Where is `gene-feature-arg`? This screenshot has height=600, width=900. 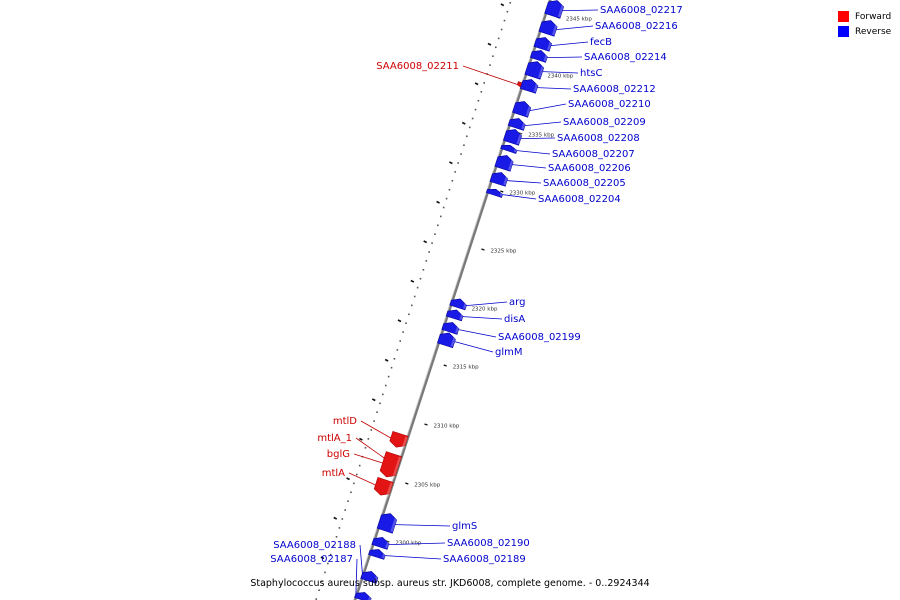
gene-feature-arg is located at coordinates (458, 304).